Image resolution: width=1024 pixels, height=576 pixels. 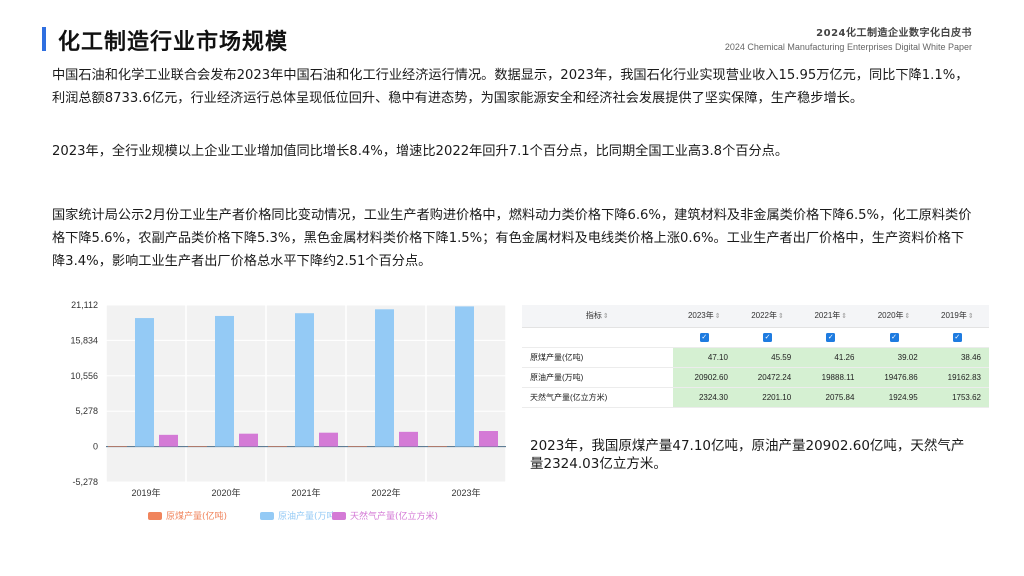 I want to click on table-cell, so click(x=597, y=337).